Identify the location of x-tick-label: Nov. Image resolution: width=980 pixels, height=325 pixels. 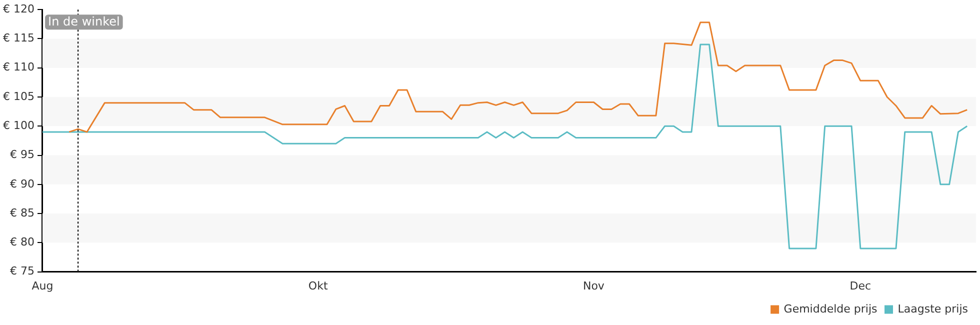
(593, 285).